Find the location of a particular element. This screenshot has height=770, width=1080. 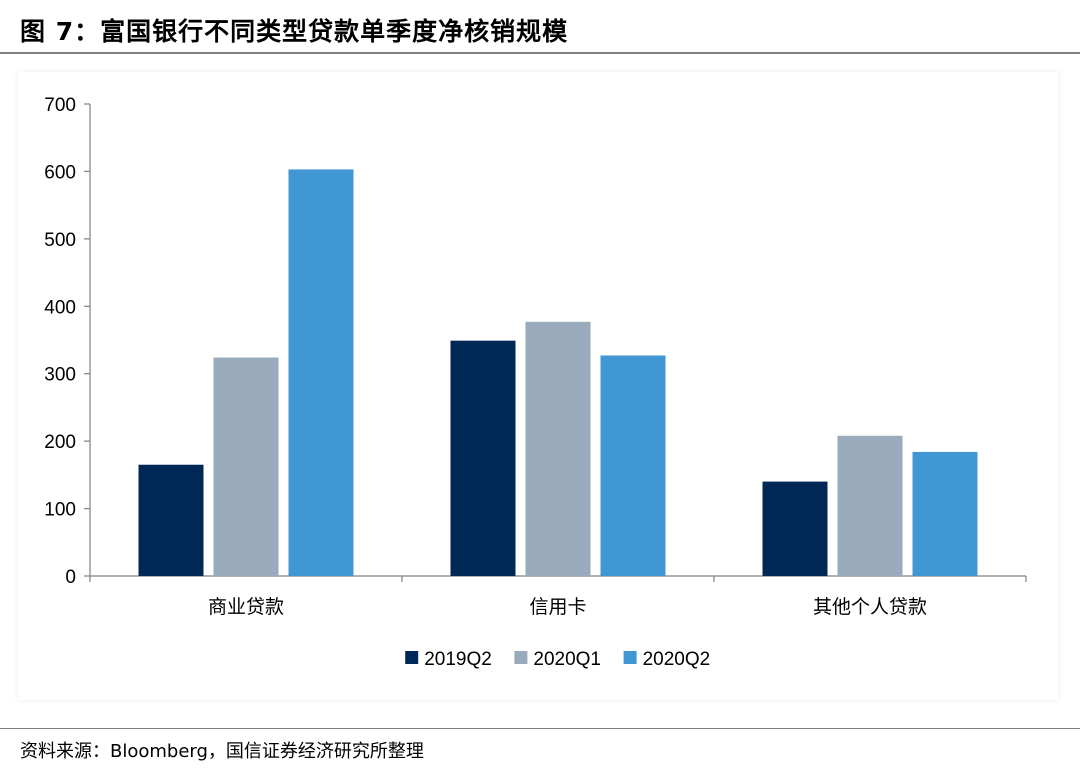

y-tick-label: 500 is located at coordinates (60, 240).